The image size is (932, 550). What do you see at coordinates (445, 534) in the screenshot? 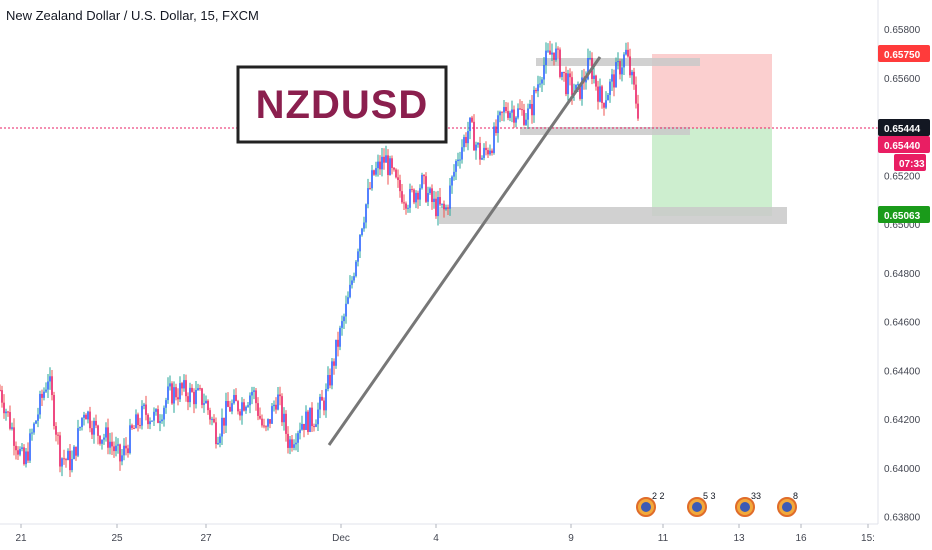
I see `time-axis: 21 25 27 Dec 4 9 11 13 16 15:` at bounding box center [445, 534].